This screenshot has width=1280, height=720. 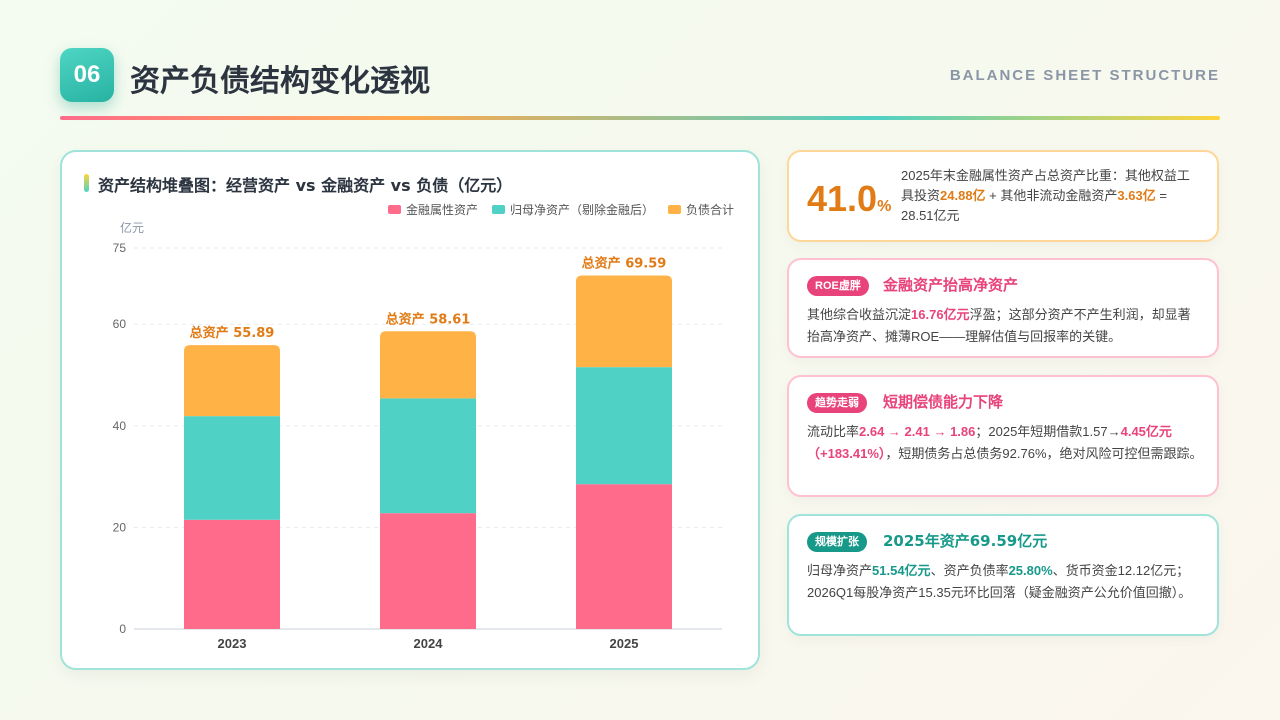 I want to click on legend-swatch-orange, so click(x=674, y=209).